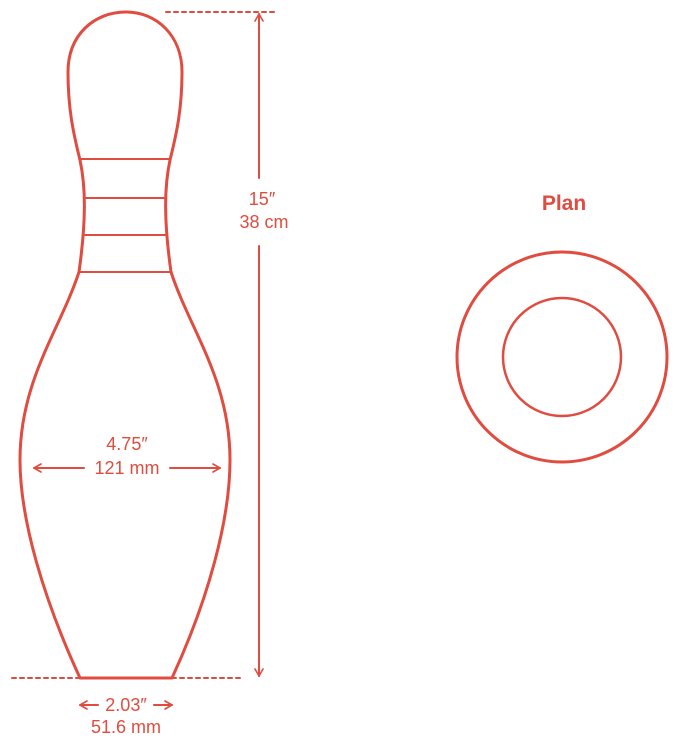  Describe the element at coordinates (263, 222) in the screenshot. I see `height-metric-label: 38 cm` at that location.